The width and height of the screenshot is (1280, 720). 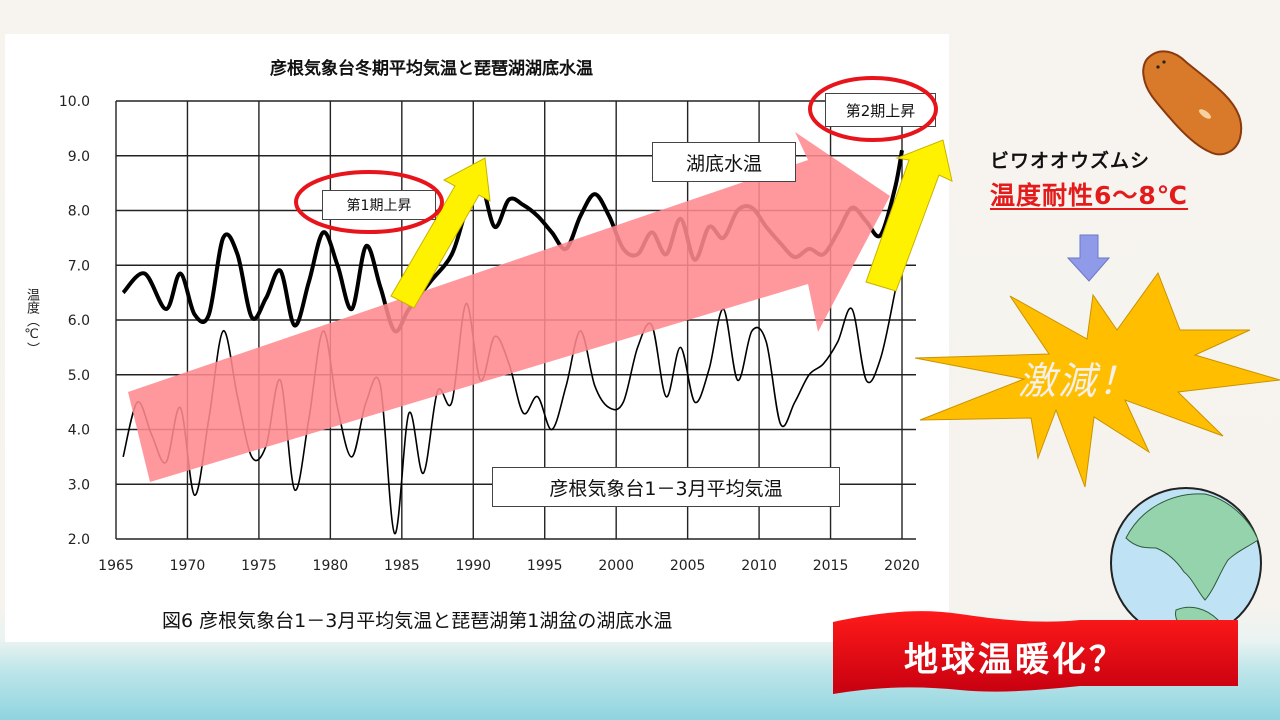 I want to click on annotation-second-rise: 第2期上昇, so click(x=880, y=110).